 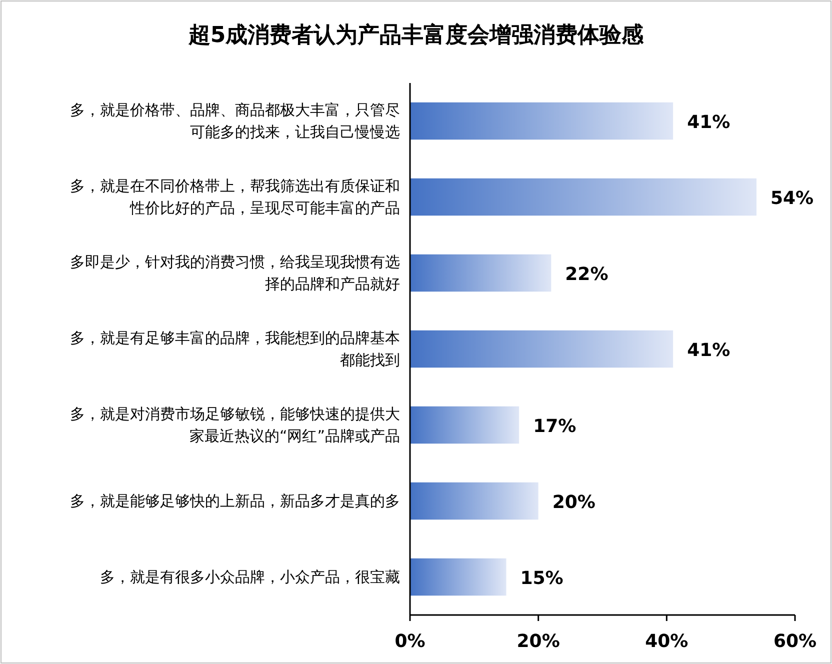 What do you see at coordinates (250, 577) in the screenshot?
I see `y-tick-label: 多，就是有很多小众品牌，小众产品，很宝藏` at bounding box center [250, 577].